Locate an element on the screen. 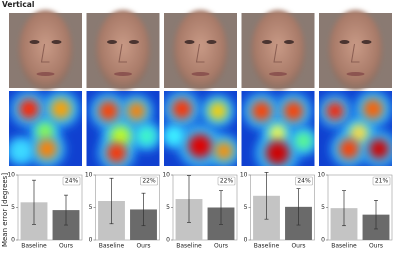  annotation: 21% is located at coordinates (382, 181).